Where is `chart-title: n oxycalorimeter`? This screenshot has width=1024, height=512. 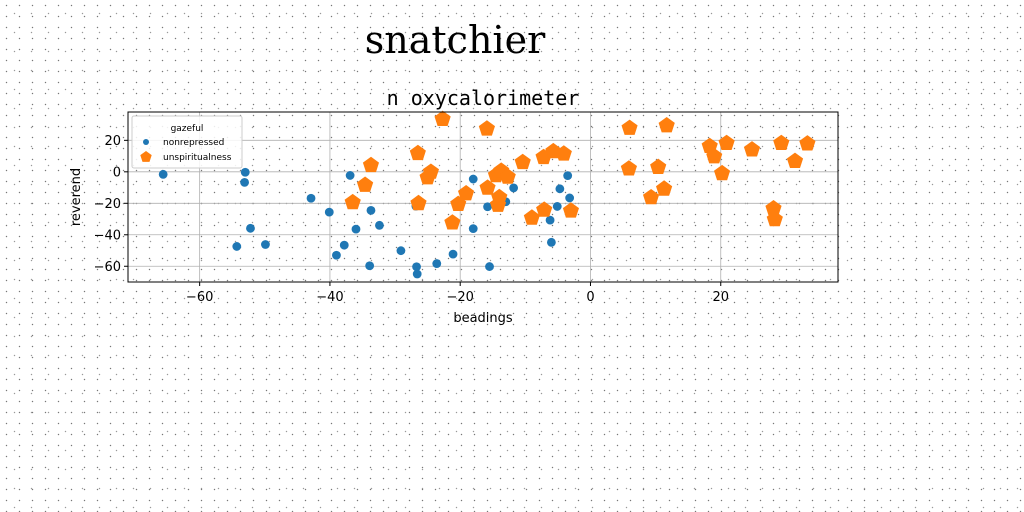
chart-title: n oxycalorimeter is located at coordinates (483, 98).